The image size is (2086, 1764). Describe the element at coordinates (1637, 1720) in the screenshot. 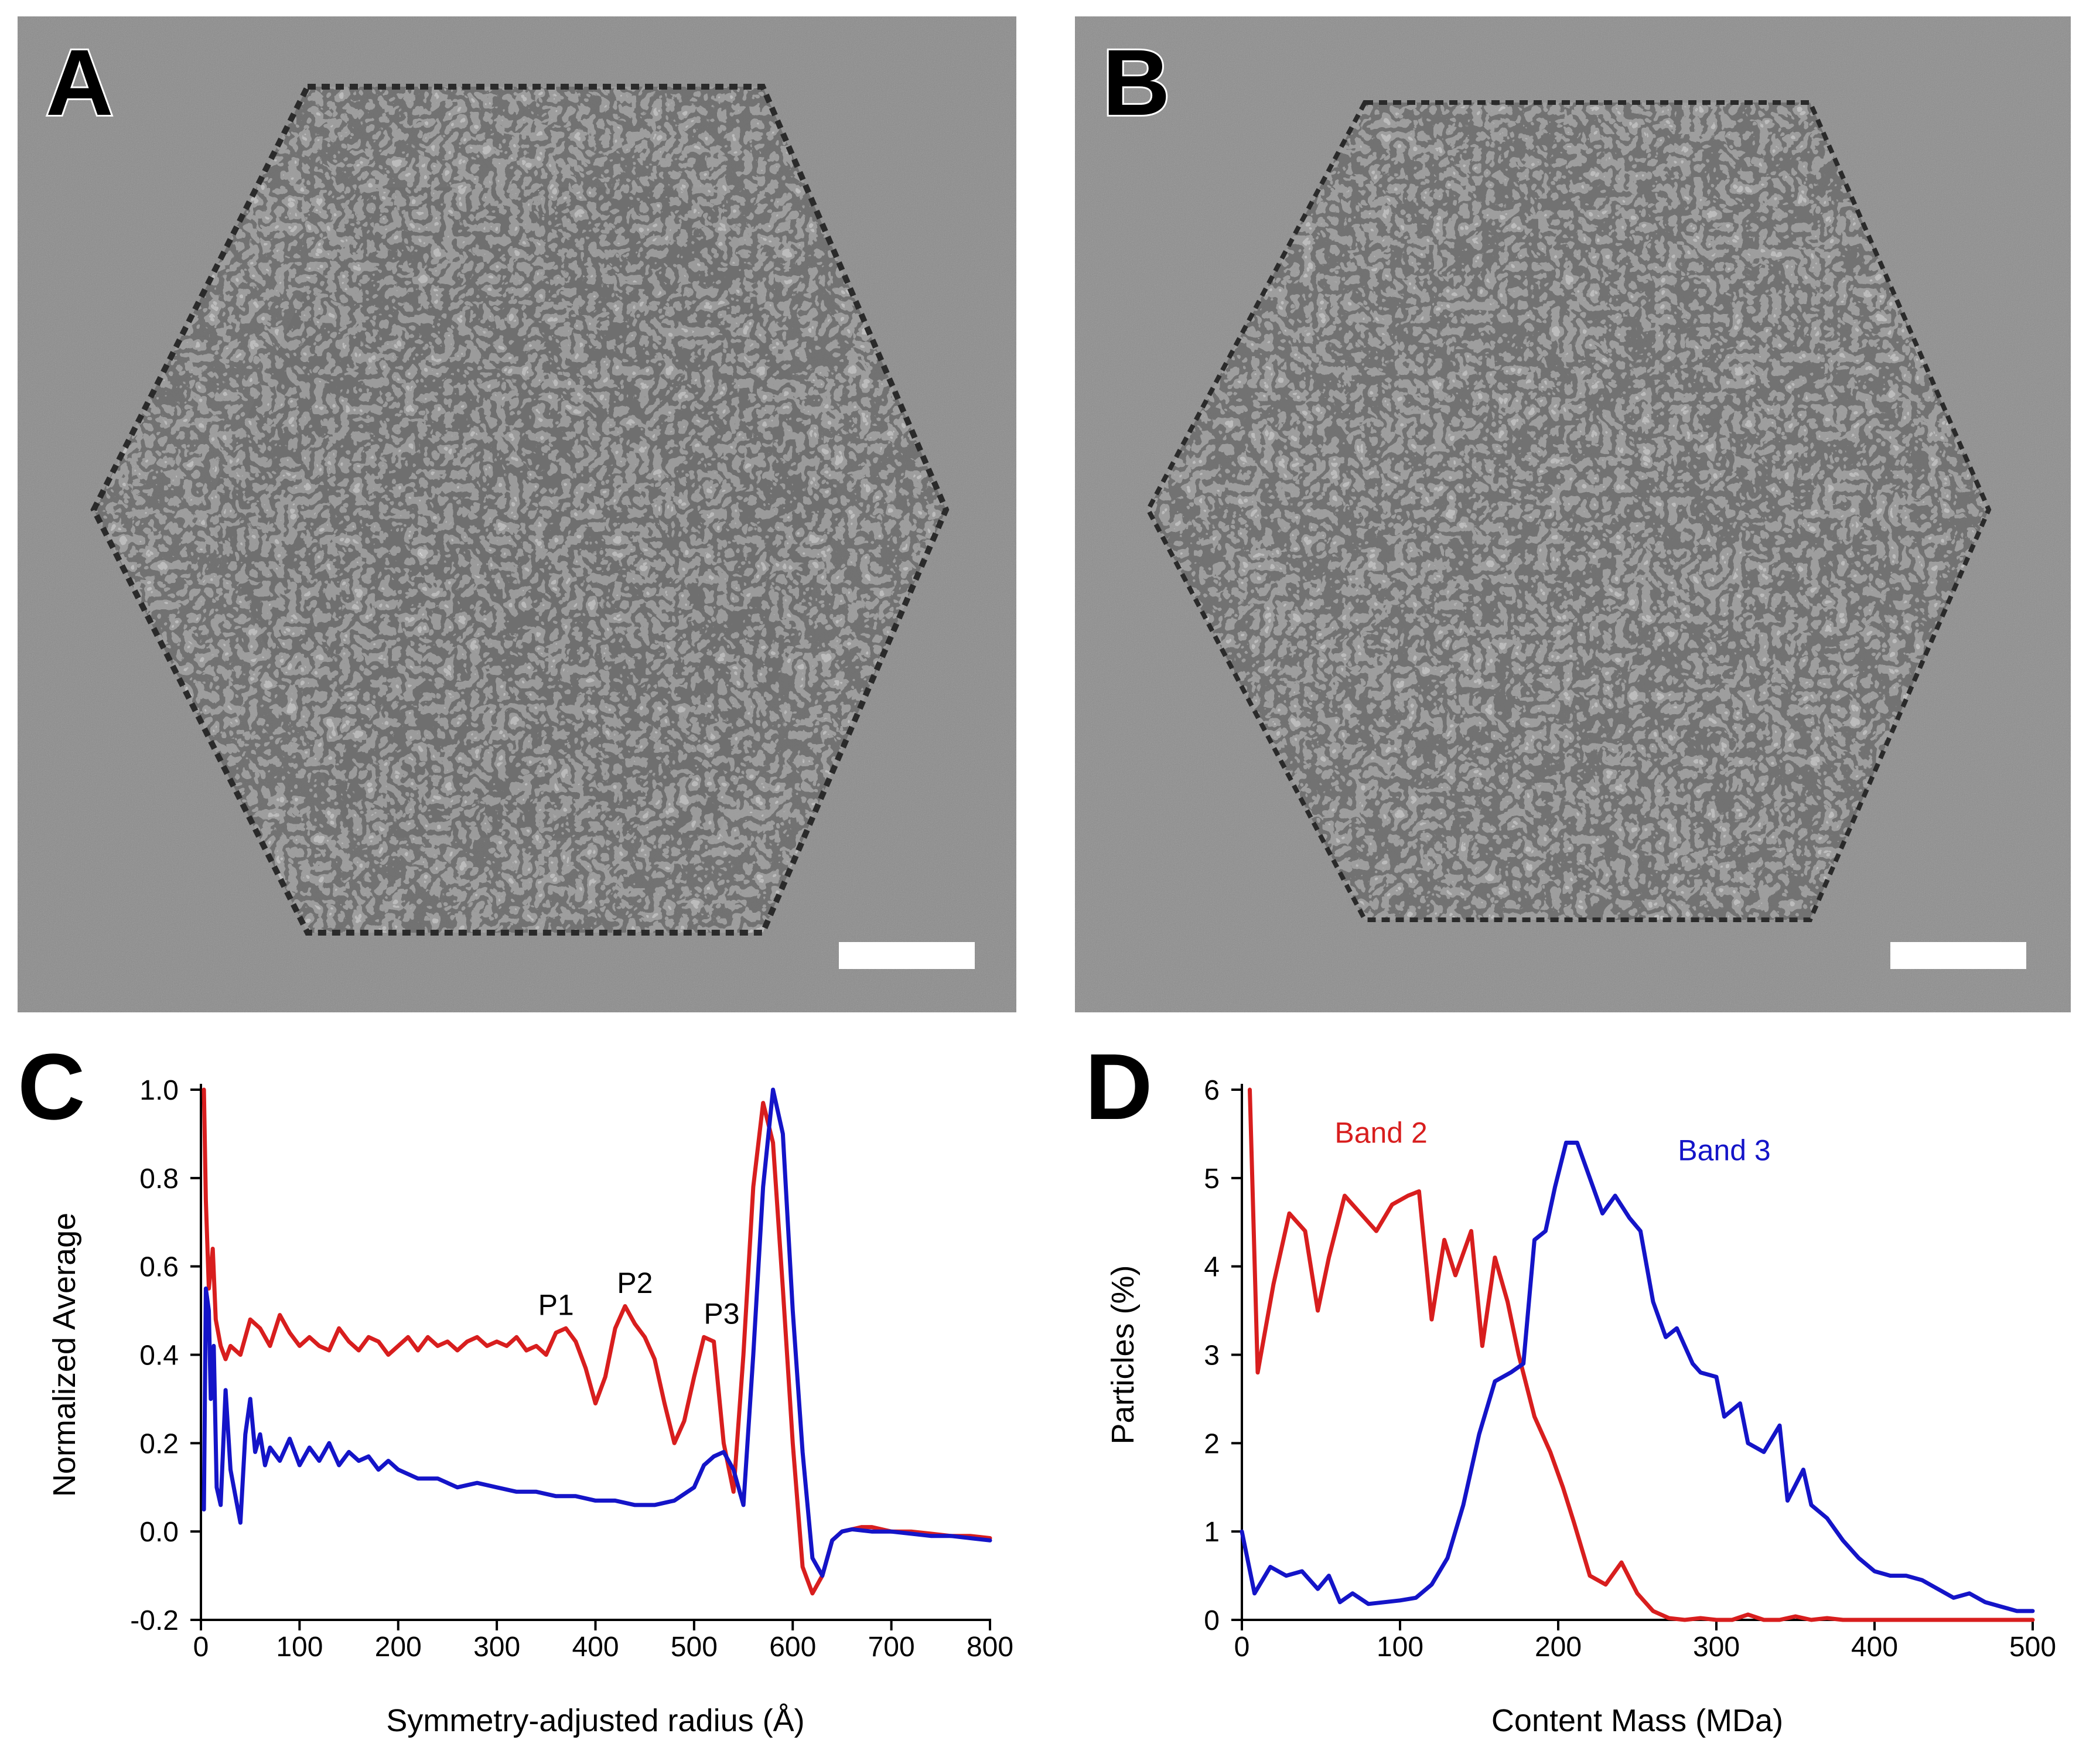

I see `x-axis-title: Content Mass (MDa)` at that location.